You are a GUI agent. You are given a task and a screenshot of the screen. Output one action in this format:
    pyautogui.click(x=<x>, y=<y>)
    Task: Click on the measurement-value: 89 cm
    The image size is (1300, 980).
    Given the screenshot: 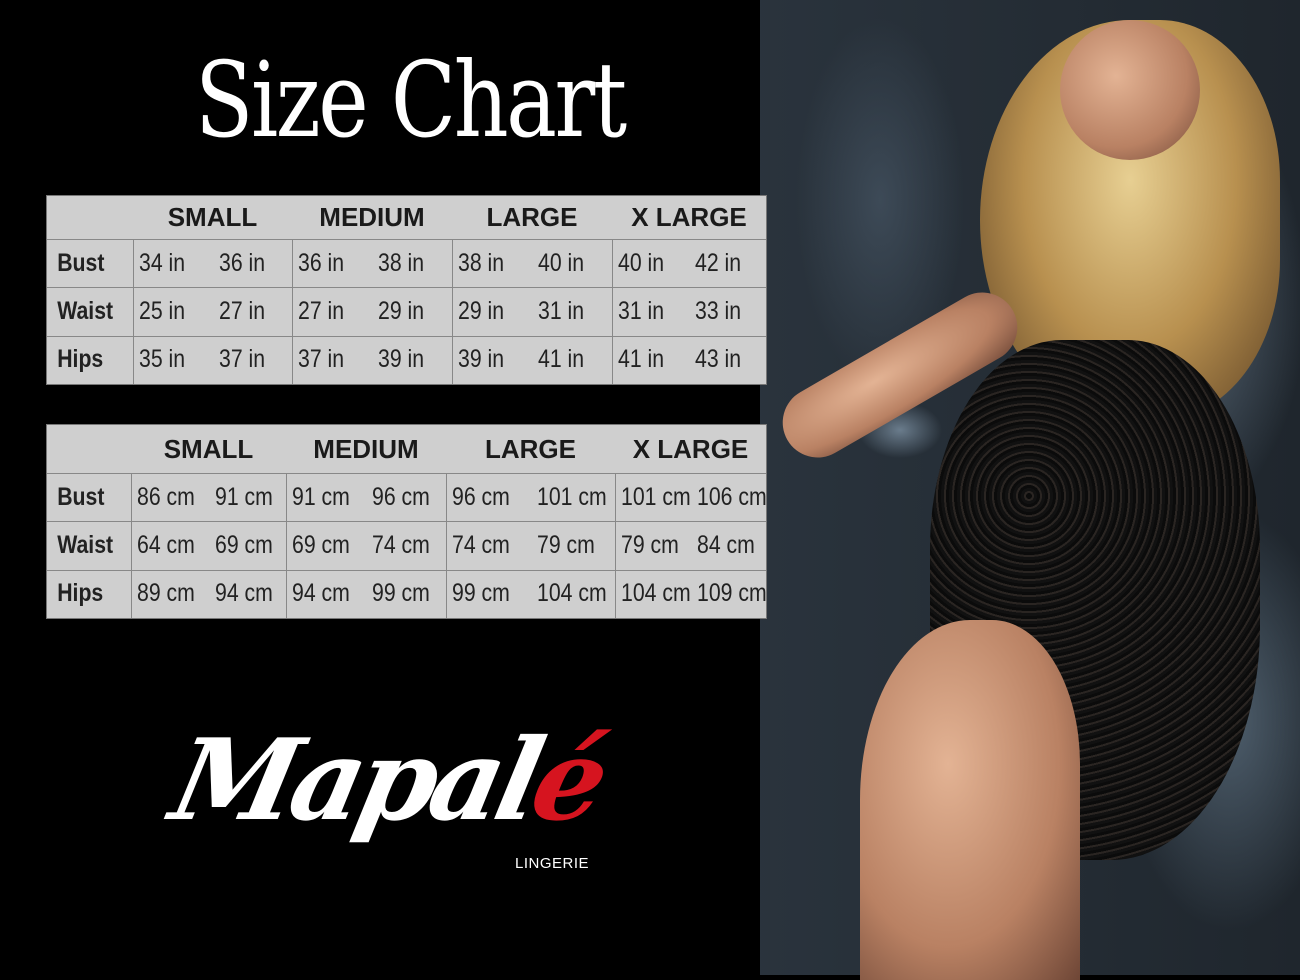 What is the action you would take?
    pyautogui.click(x=166, y=593)
    